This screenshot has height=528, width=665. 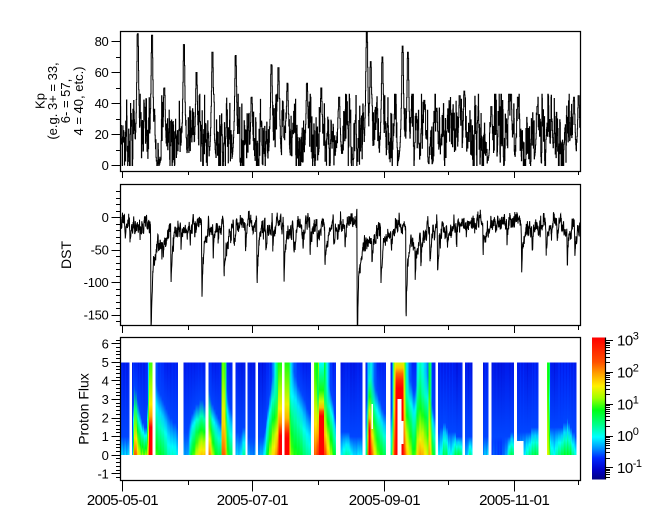 What do you see at coordinates (252, 500) in the screenshot?
I see `svg-text: 2005-07-01` at bounding box center [252, 500].